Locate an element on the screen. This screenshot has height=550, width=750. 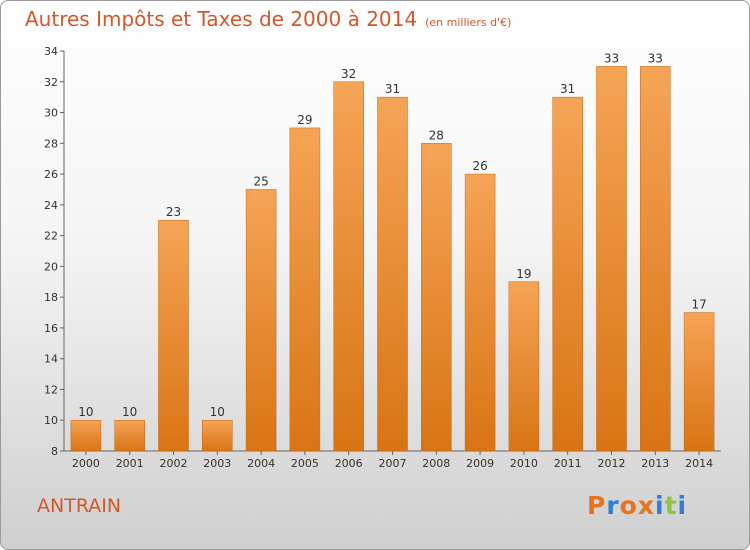
logo-letter: t is located at coordinates (671, 505).